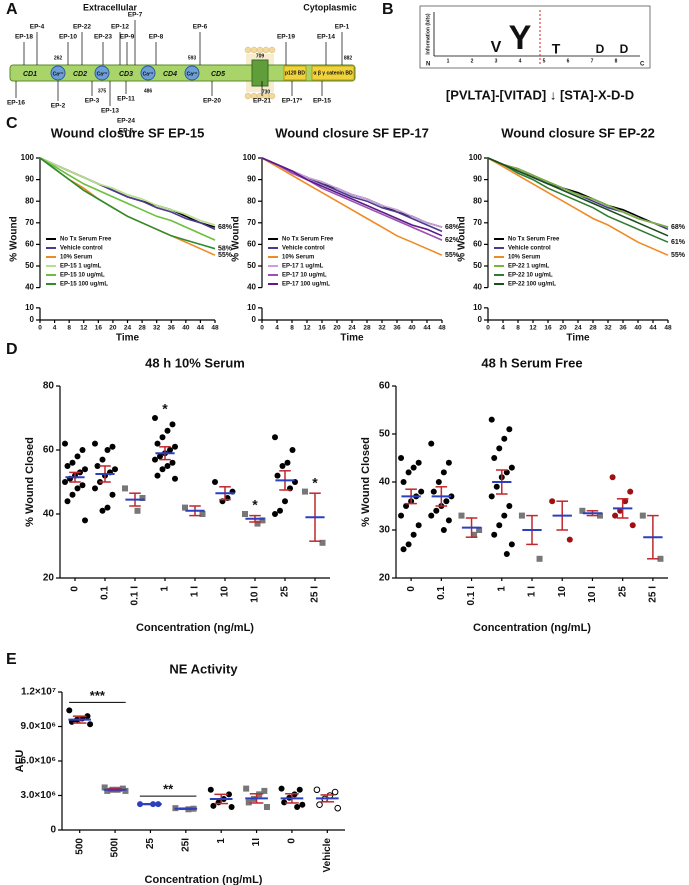 This screenshot has width=689, height=885. I want to click on epitope-label: EP-19, so click(286, 37).